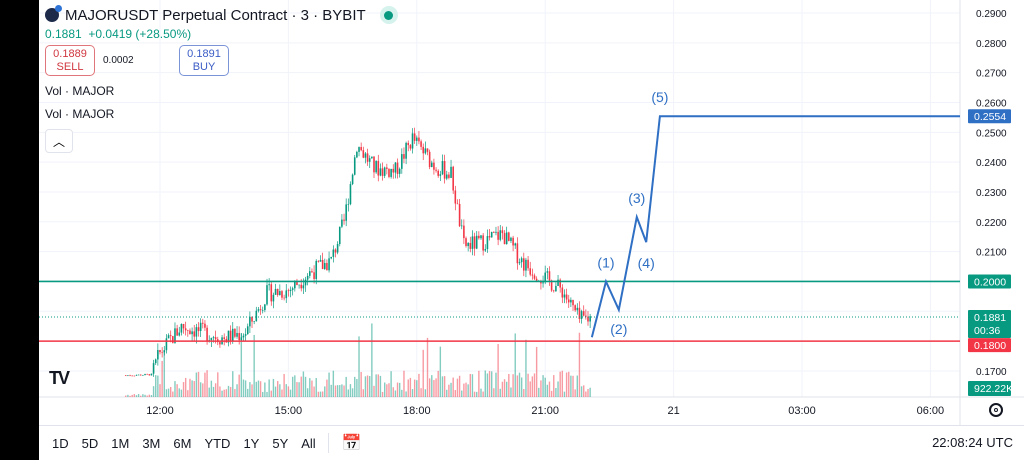 The image size is (1024, 460). What do you see at coordinates (996, 410) in the screenshot?
I see `settings-icon` at bounding box center [996, 410].